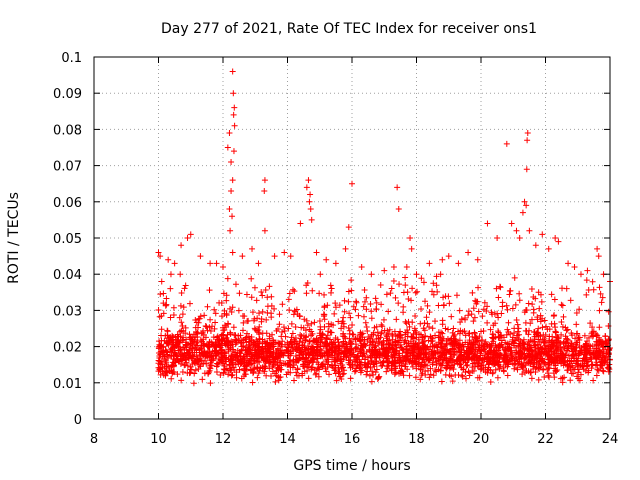  What do you see at coordinates (610, 439) in the screenshot?
I see `x-tick-label: 24` at bounding box center [610, 439].